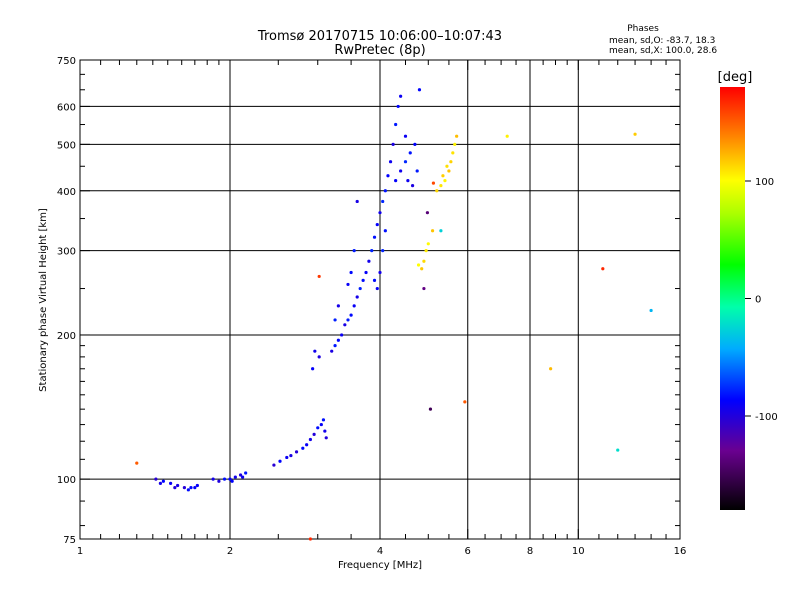 The image size is (800, 600). Describe the element at coordinates (379, 50) in the screenshot. I see `chart-subtitle: RwPretec (8p)` at that location.